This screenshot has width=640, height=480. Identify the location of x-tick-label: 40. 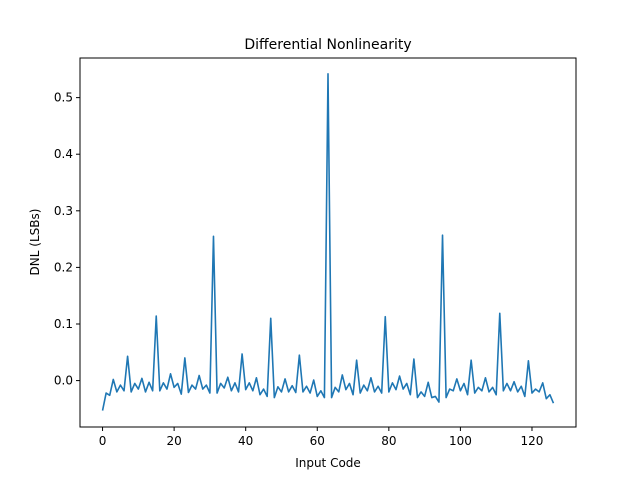
(245, 441).